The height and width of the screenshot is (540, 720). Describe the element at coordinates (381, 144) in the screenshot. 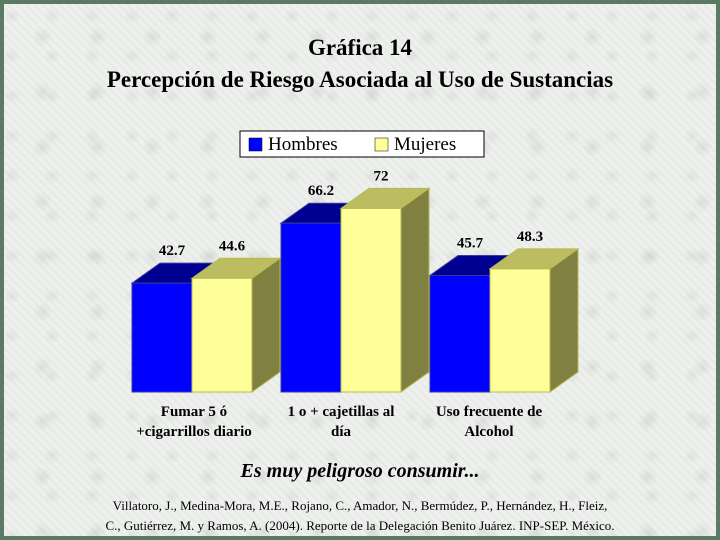

I see `legend-swatch-mujeres` at that location.